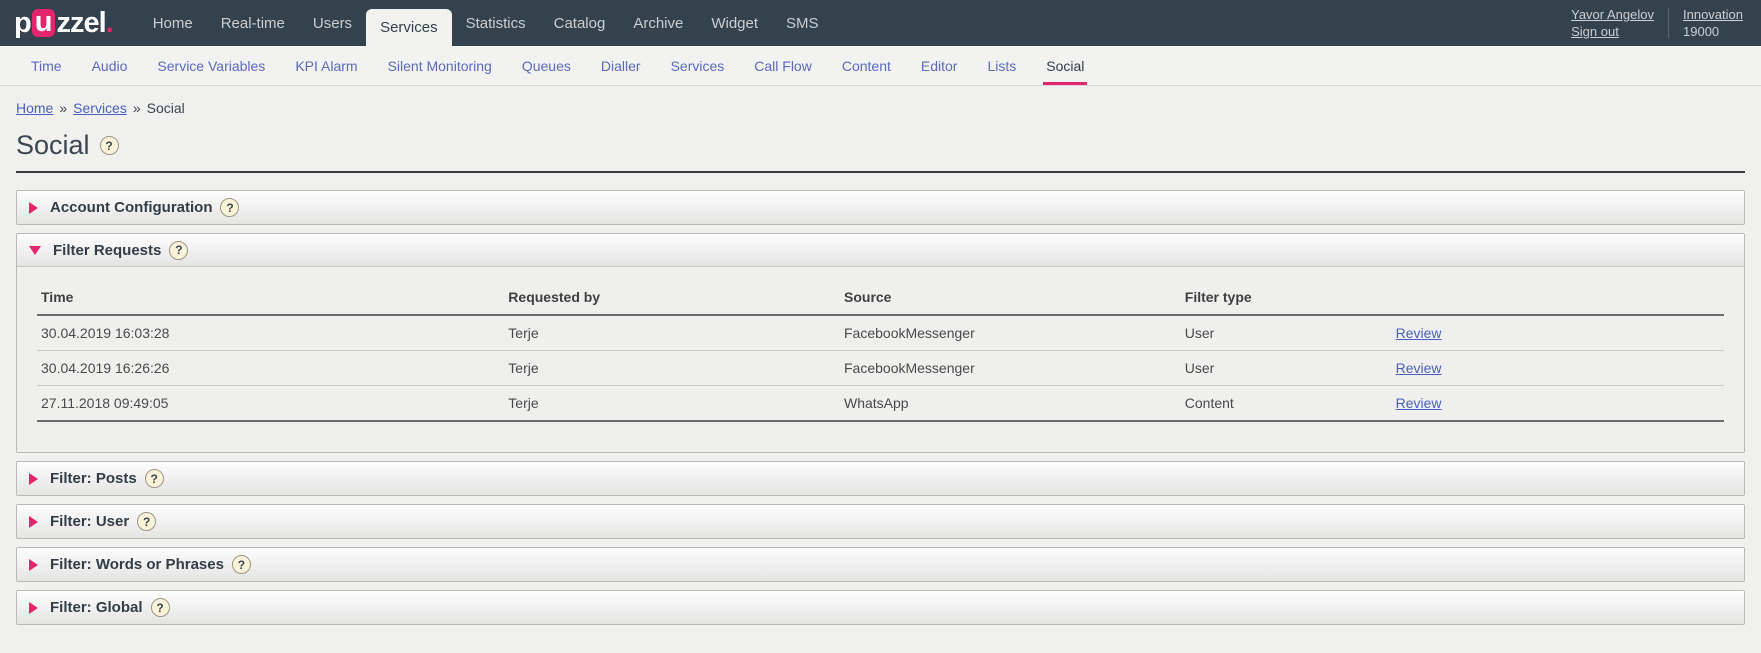  I want to click on topnav-item-widget: Widget, so click(735, 23).